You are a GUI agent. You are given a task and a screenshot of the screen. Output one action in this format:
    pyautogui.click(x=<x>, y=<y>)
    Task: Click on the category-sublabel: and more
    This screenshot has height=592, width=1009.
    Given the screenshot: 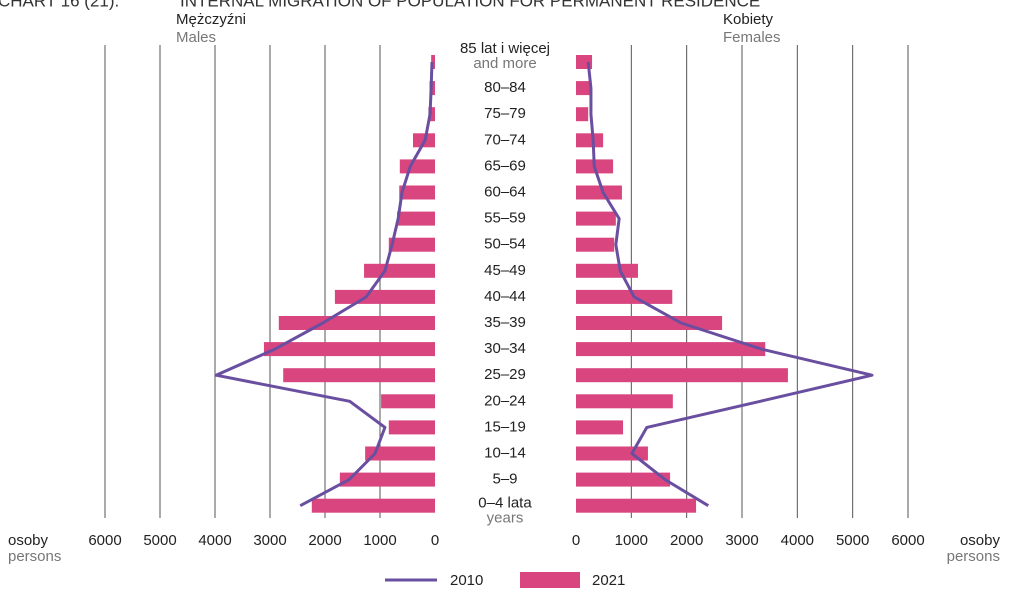 What is the action you would take?
    pyautogui.click(x=504, y=63)
    